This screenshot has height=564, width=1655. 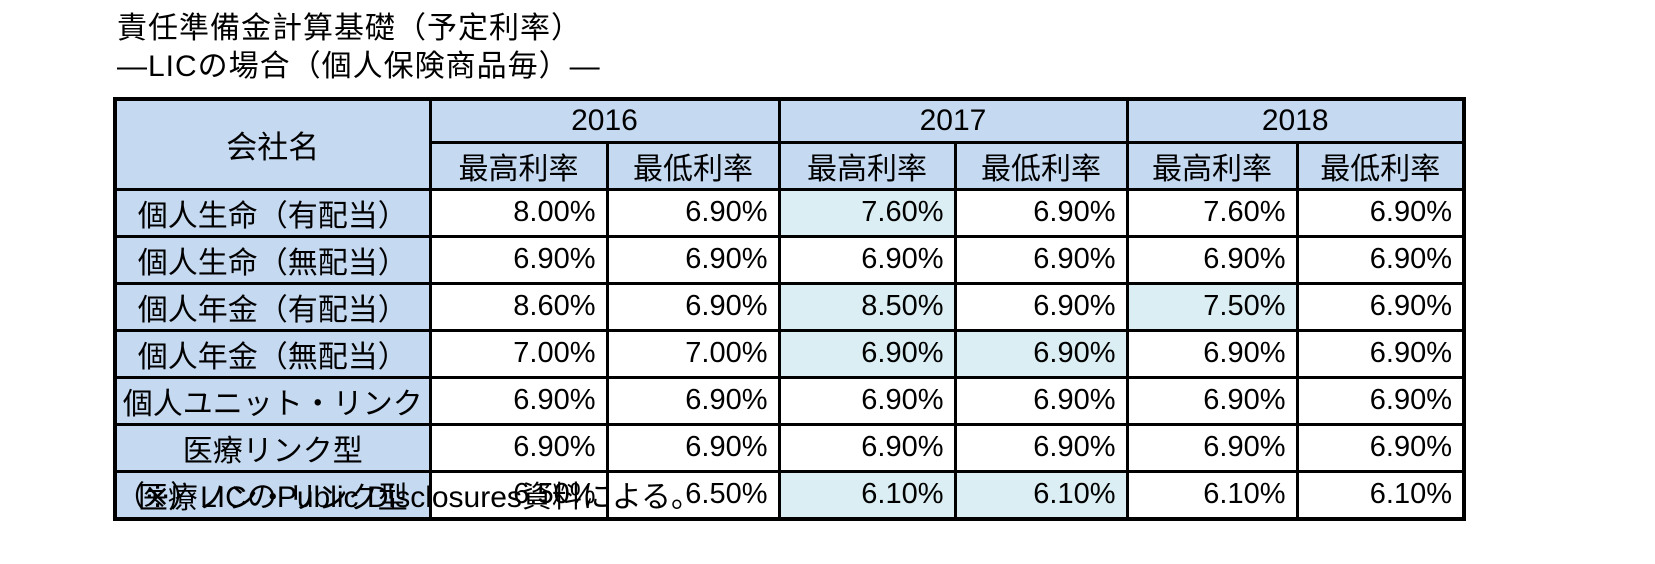 I want to click on source-footnote: （※）LICのPublic Disclosures資料による。, so click(x=408, y=497).